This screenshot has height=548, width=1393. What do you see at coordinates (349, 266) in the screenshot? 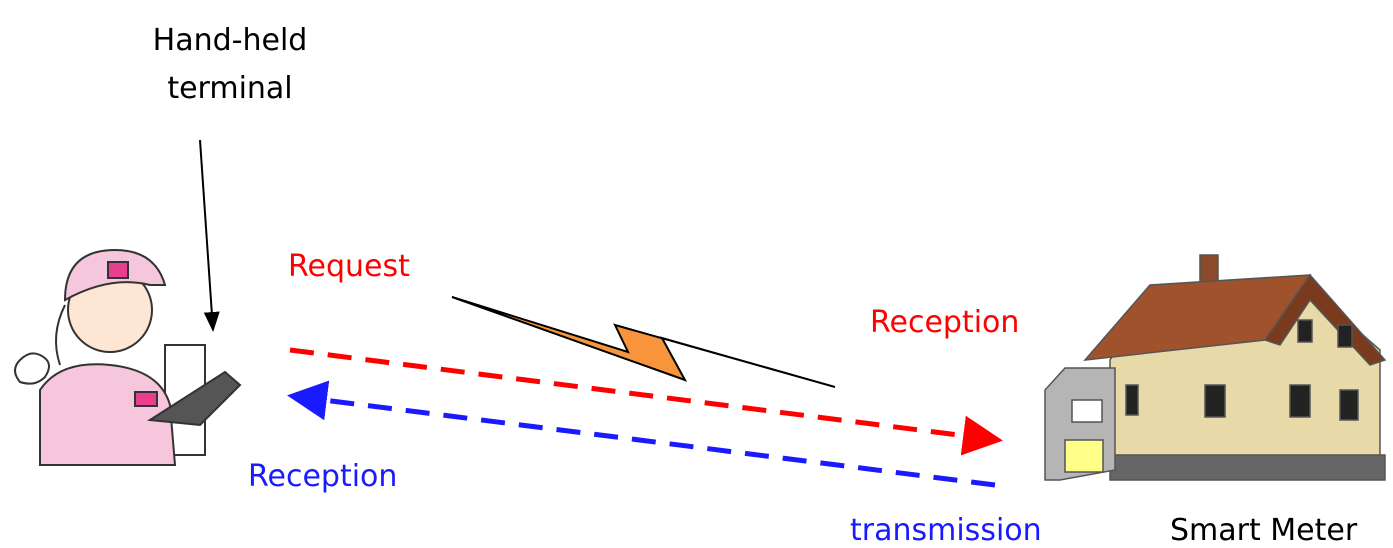
I see `request-label: Request` at bounding box center [349, 266].